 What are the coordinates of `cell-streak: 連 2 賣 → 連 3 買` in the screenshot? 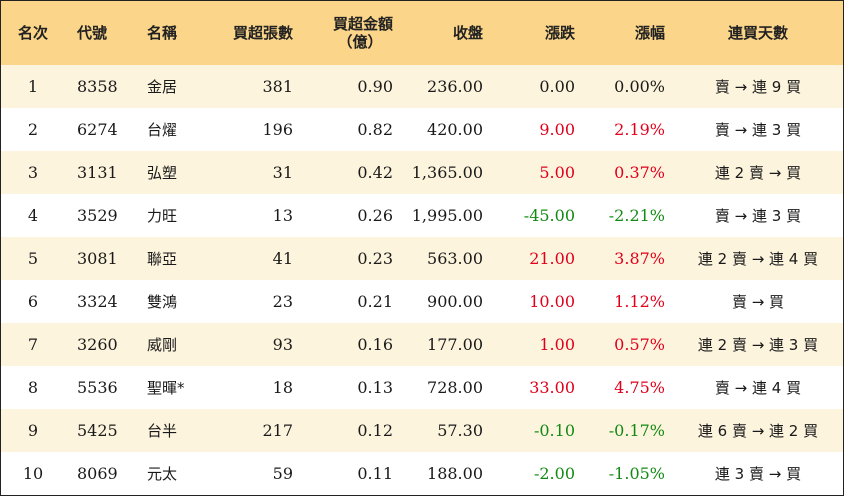 It's located at (758, 345).